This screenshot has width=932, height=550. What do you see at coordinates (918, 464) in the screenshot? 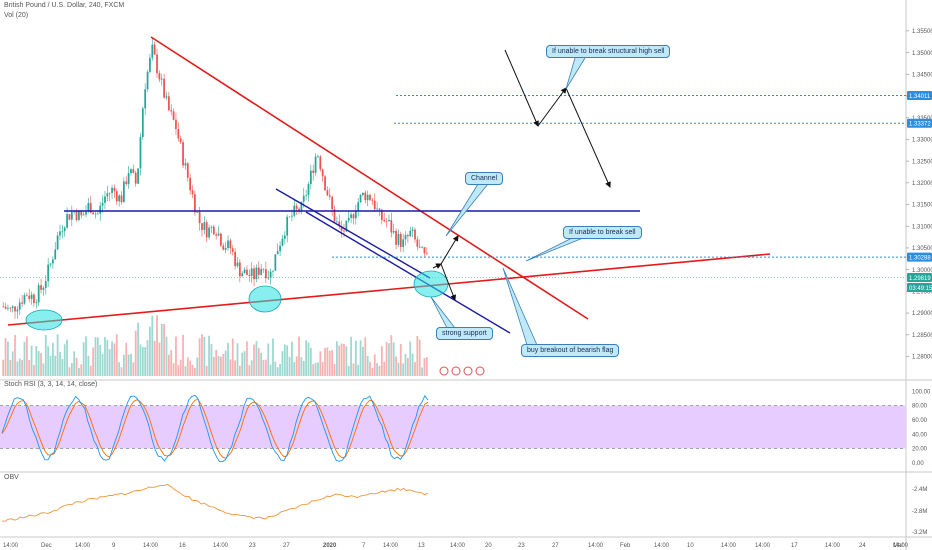
I see `stoch-tick-label: 0.00` at bounding box center [918, 464].